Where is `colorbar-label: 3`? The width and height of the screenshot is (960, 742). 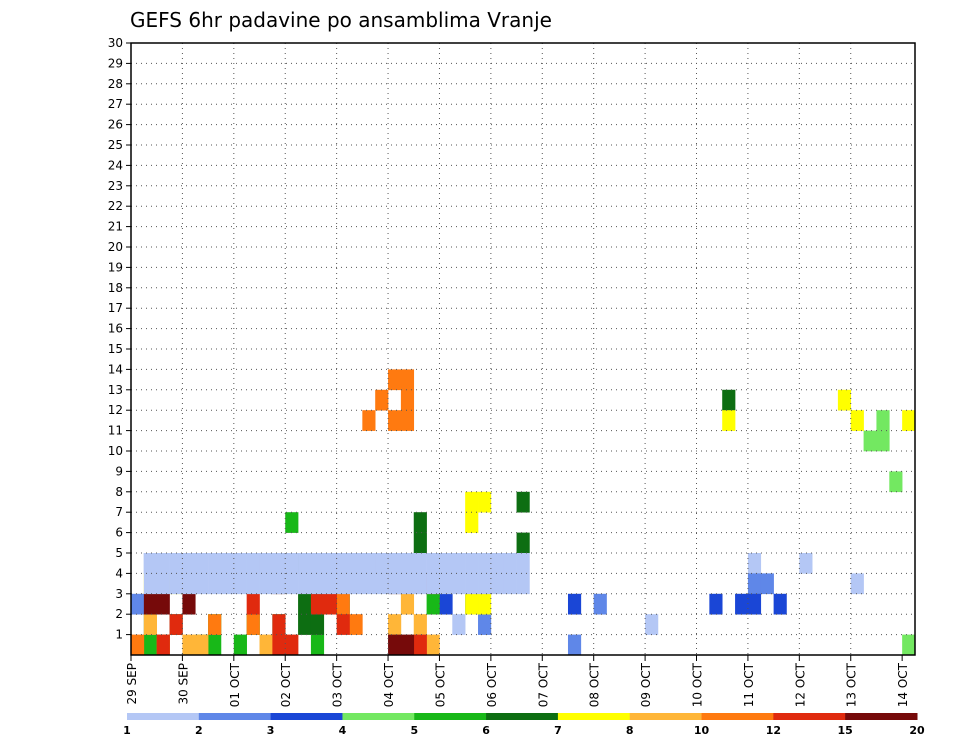
colorbar-label: 3 is located at coordinates (271, 730).